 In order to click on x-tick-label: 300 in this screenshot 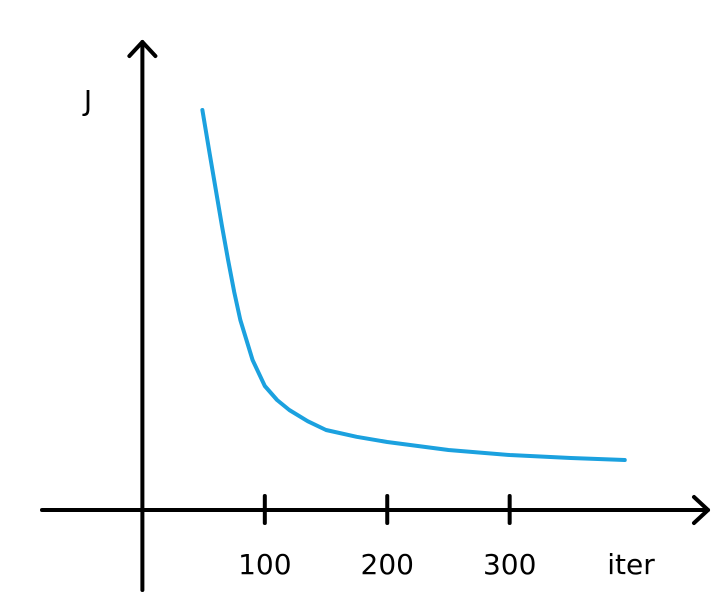, I will do `click(509, 564)`.